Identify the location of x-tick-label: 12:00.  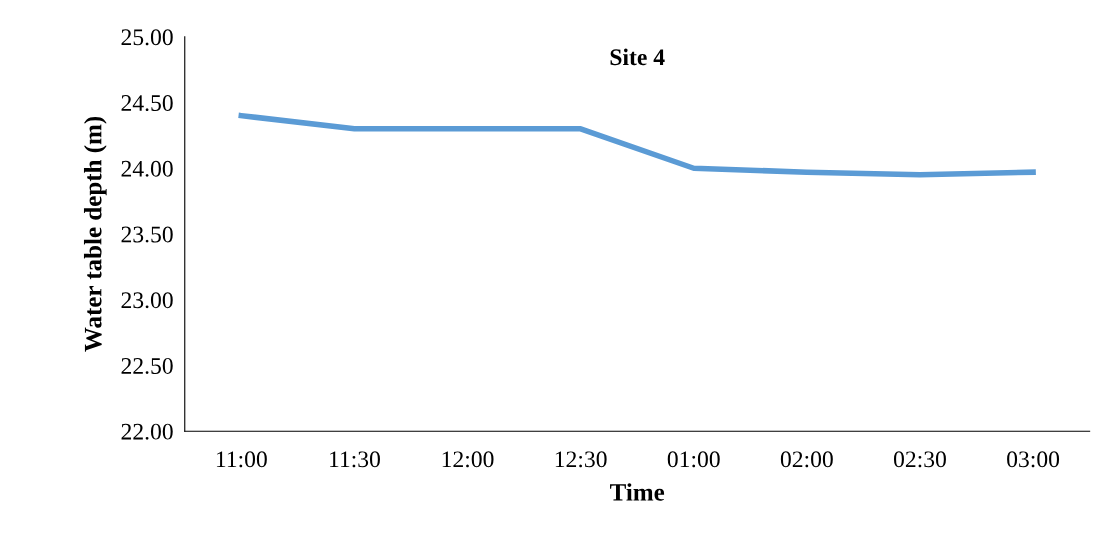
(468, 459).